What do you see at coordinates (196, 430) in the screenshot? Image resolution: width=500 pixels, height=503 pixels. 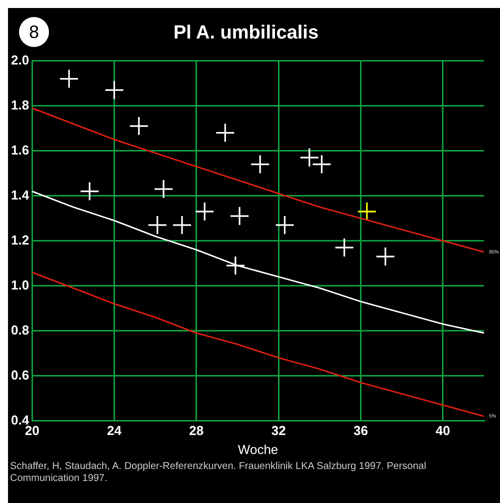 I see `x-tick-label: 28` at bounding box center [196, 430].